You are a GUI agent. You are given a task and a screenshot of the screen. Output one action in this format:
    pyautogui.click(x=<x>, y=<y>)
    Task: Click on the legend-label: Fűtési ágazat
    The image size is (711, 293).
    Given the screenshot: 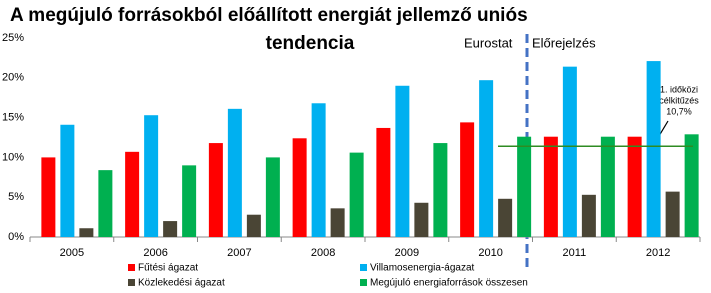 What is the action you would take?
    pyautogui.click(x=168, y=268)
    